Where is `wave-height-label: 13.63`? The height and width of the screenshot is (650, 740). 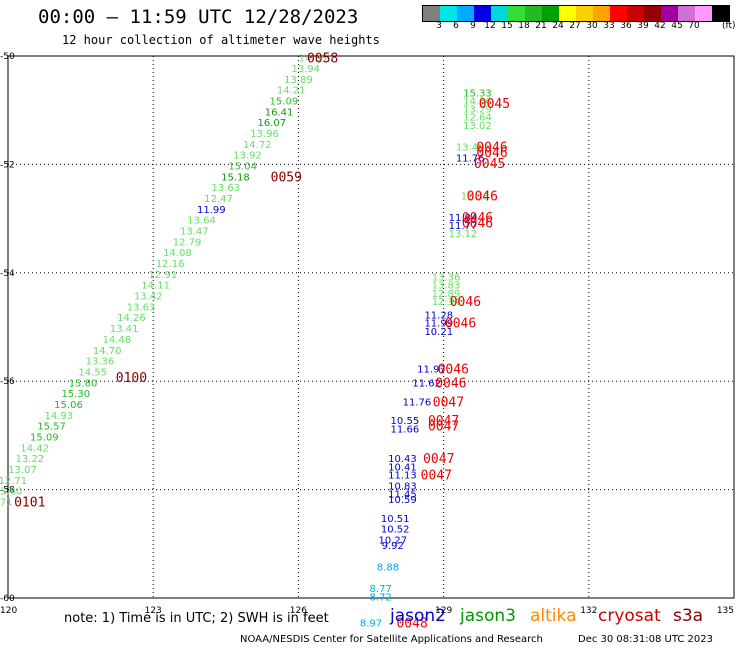
wave-height-label: 13.63 is located at coordinates (225, 188).